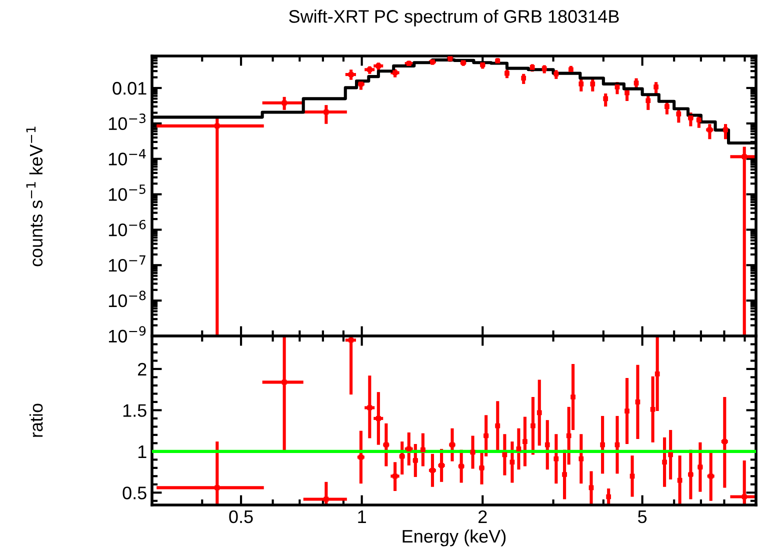 The width and height of the screenshot is (758, 556). Describe the element at coordinates (642, 517) in the screenshot. I see `x-tick-label: 5` at that location.